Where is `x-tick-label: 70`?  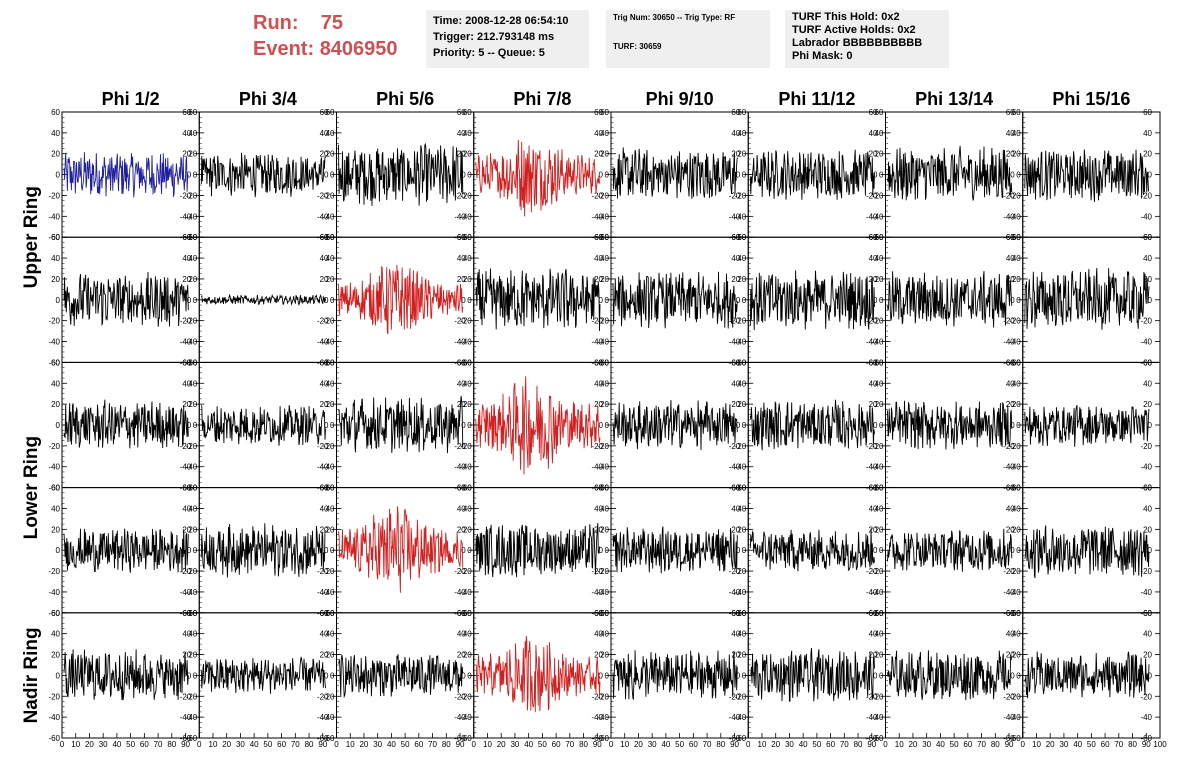 x-tick-label: 70 is located at coordinates (295, 744).